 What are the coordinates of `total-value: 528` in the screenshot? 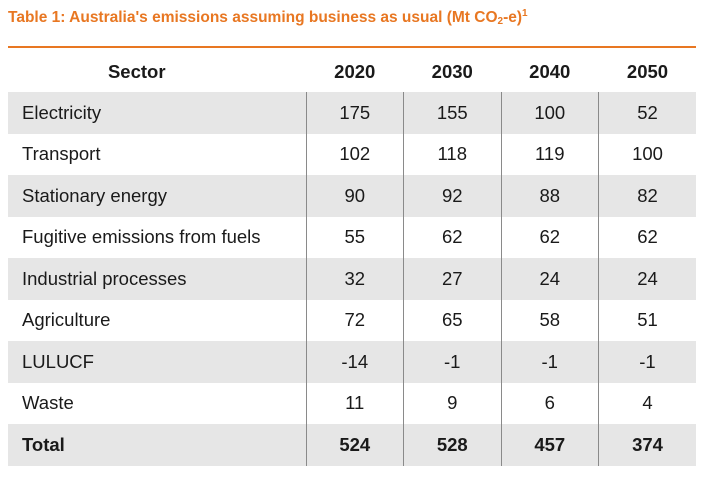 It's located at (452, 445).